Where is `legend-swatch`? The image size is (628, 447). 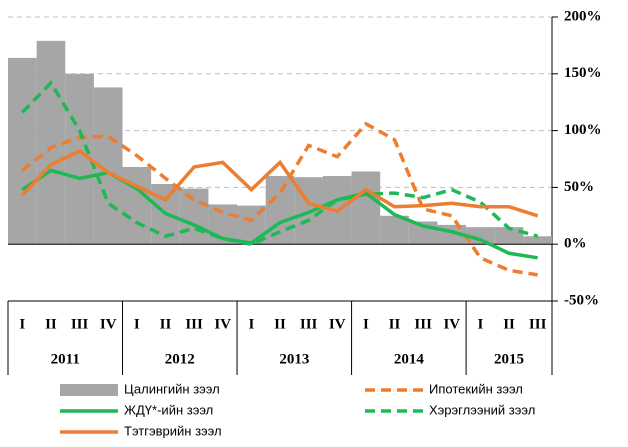
legend-swatch is located at coordinates (89, 390).